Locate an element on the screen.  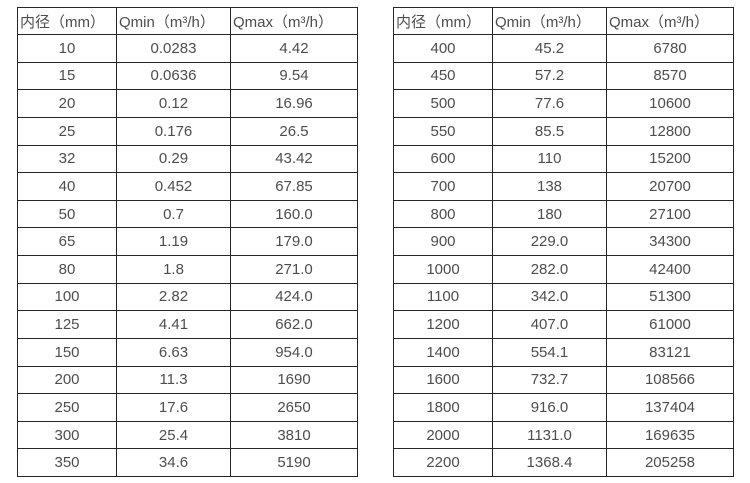
table-cell: 1100 is located at coordinates (443, 297).